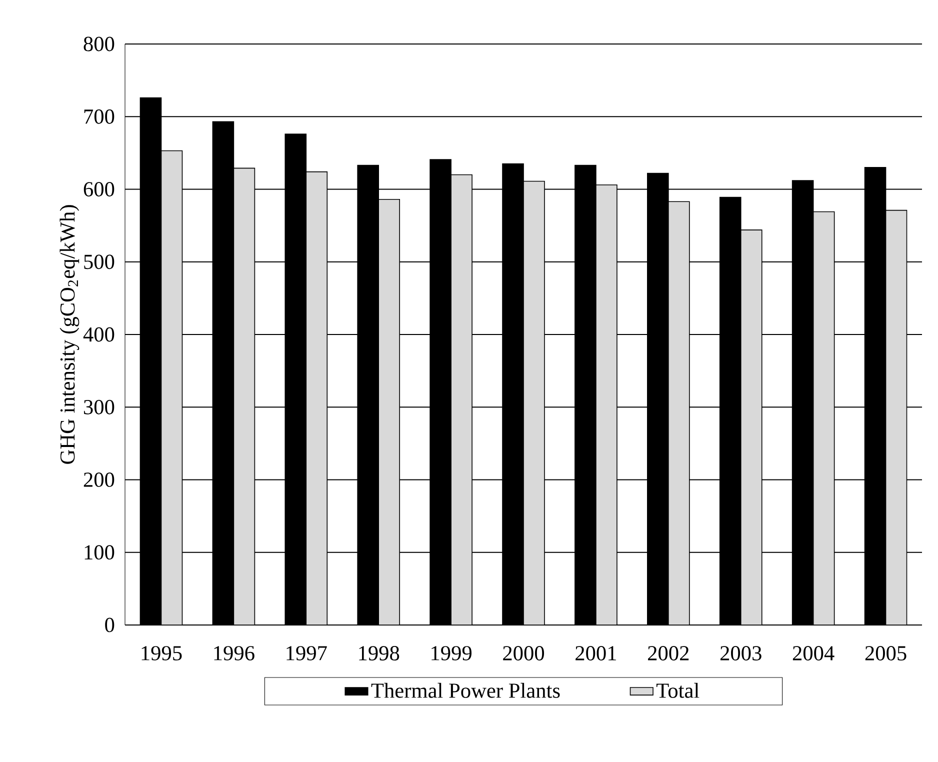 The height and width of the screenshot is (762, 938). What do you see at coordinates (109, 625) in the screenshot?
I see `y-tick-label: 0` at bounding box center [109, 625].